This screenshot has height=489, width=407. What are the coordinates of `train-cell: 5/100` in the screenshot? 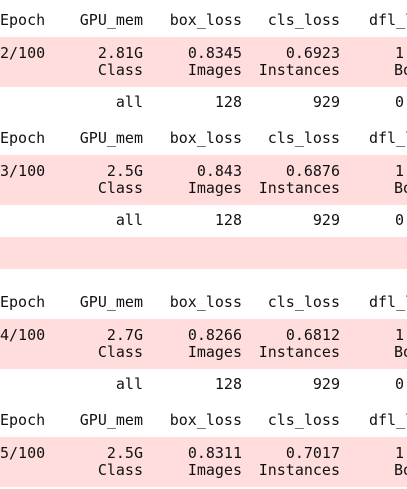 It's located at (23, 453).